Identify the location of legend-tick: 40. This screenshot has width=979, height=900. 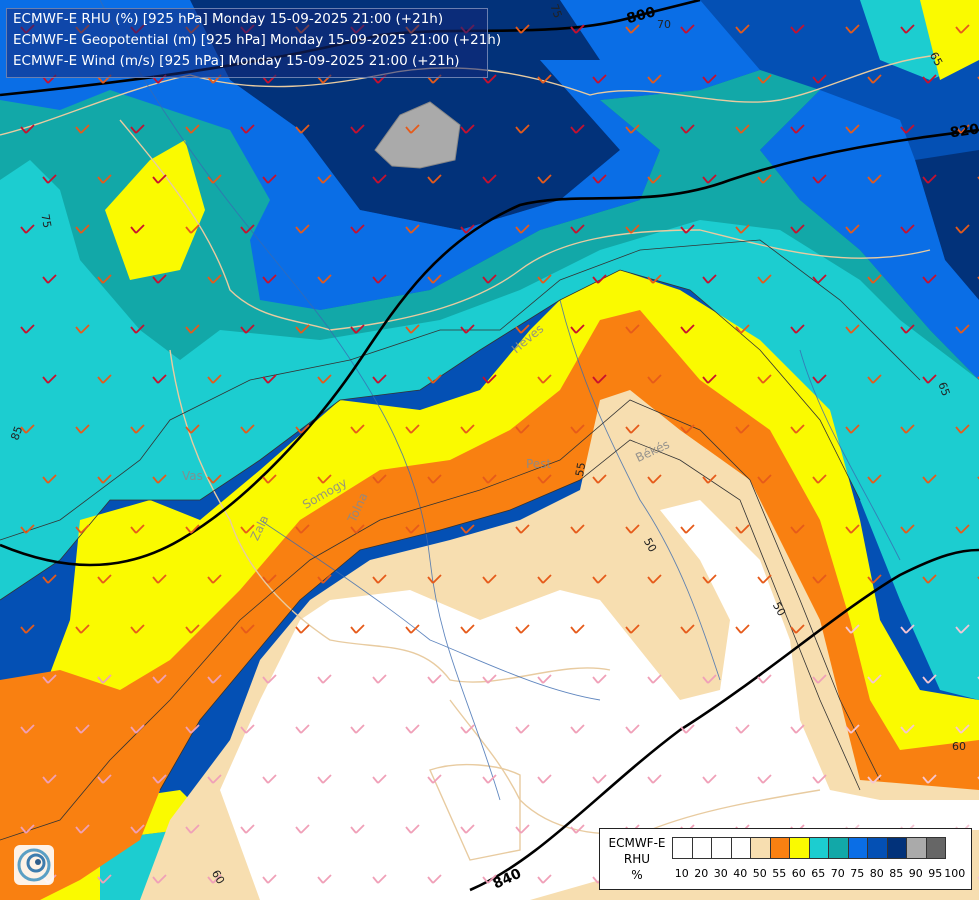
(740, 873).